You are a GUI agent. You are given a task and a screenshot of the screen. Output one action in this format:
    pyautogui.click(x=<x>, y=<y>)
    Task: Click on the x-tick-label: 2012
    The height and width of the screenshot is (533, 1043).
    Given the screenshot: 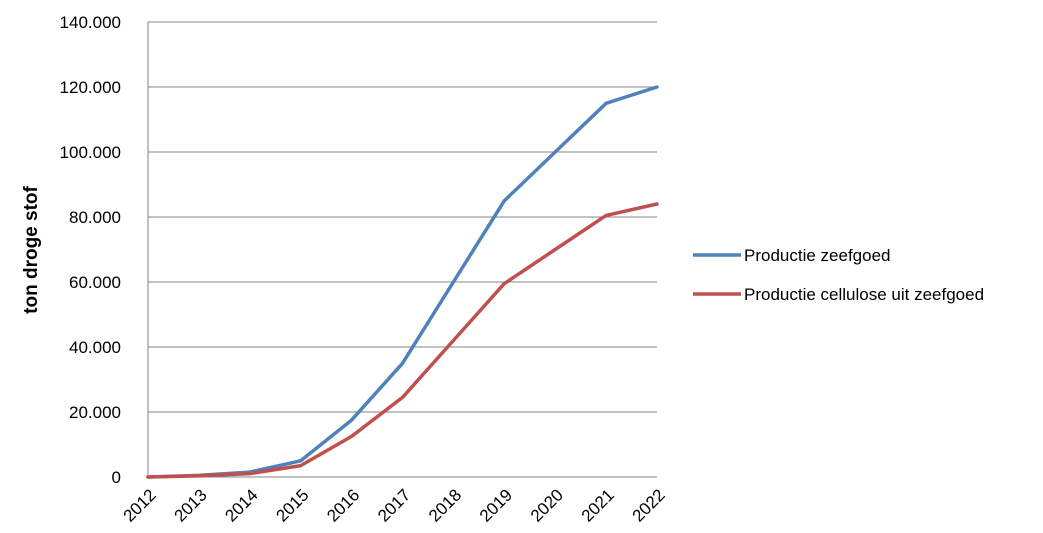 What is the action you would take?
    pyautogui.click(x=140, y=505)
    